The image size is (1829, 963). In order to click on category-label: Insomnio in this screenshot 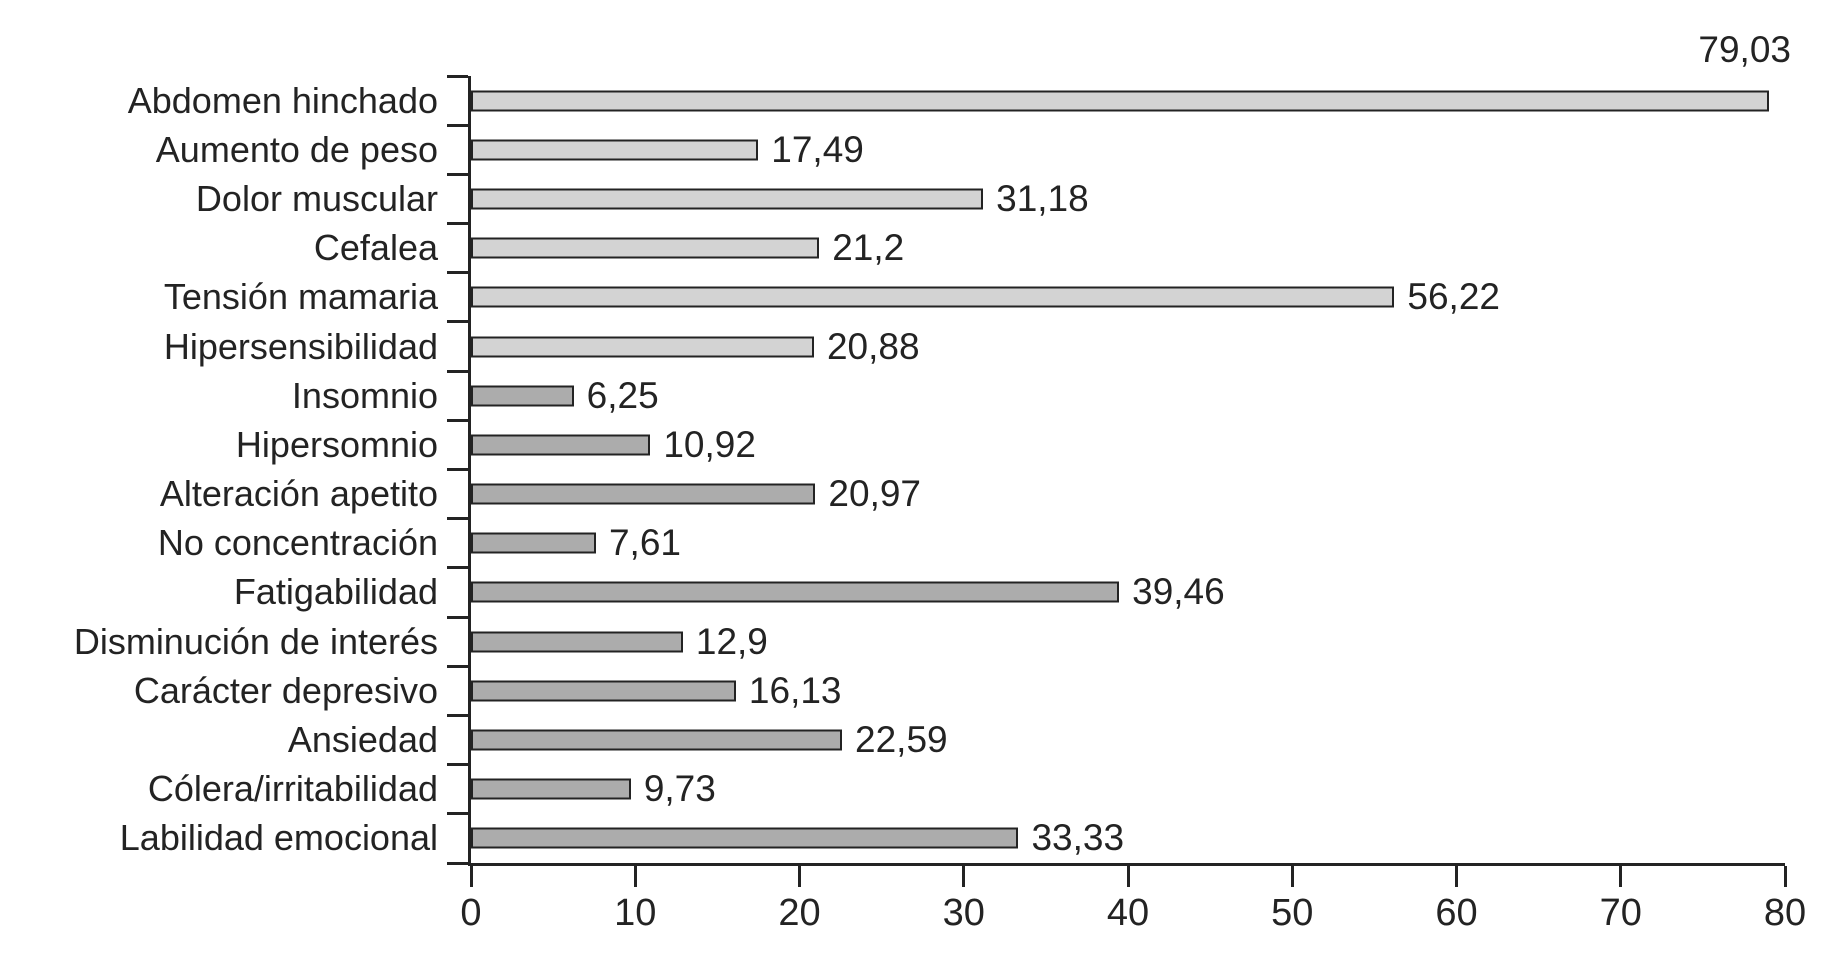, I will do `click(364, 395)`.